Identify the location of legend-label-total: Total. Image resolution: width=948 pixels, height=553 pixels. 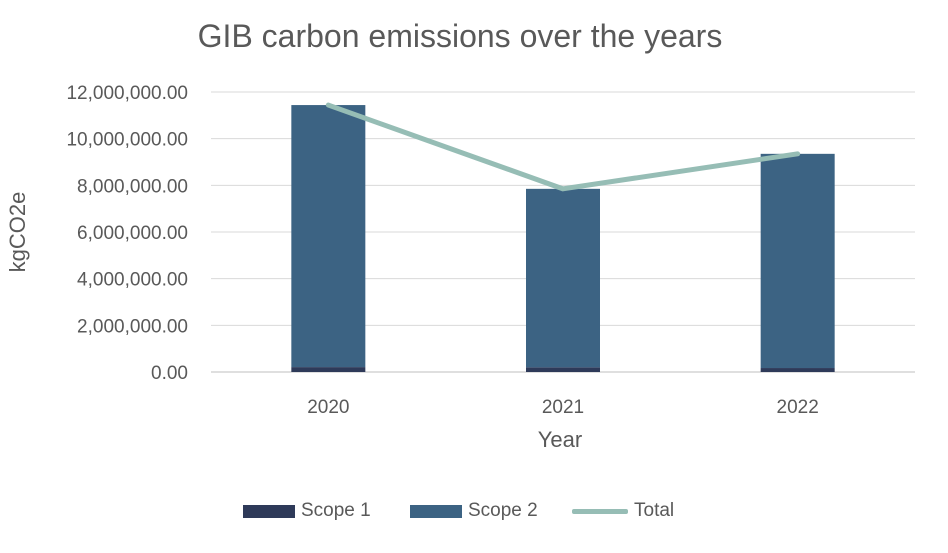
(654, 510).